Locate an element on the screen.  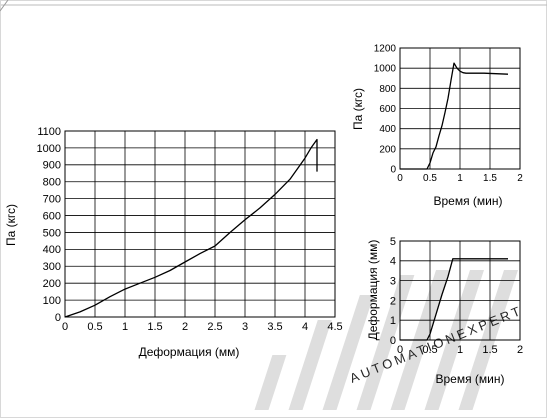
y-tick-label: 1100 is located at coordinates (49, 132).